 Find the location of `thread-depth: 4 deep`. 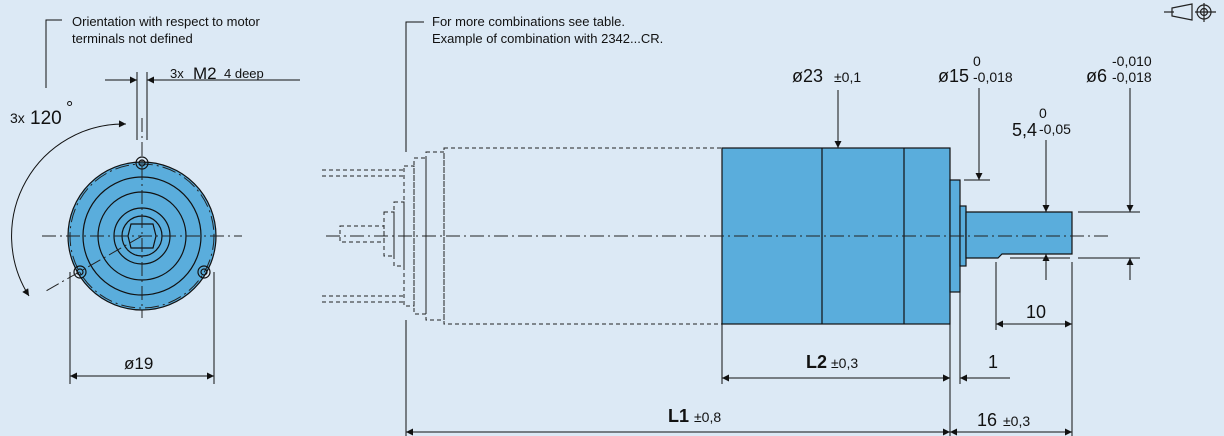

thread-depth: 4 deep is located at coordinates (244, 73).